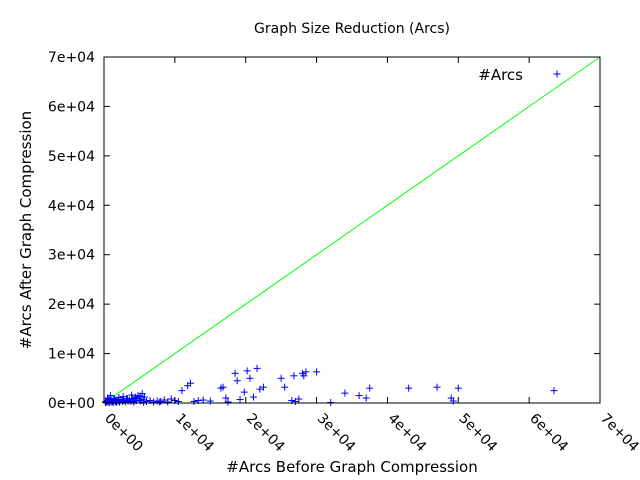 The height and width of the screenshot is (480, 640). I want to click on y-tick-label: 6e+04, so click(71, 107).